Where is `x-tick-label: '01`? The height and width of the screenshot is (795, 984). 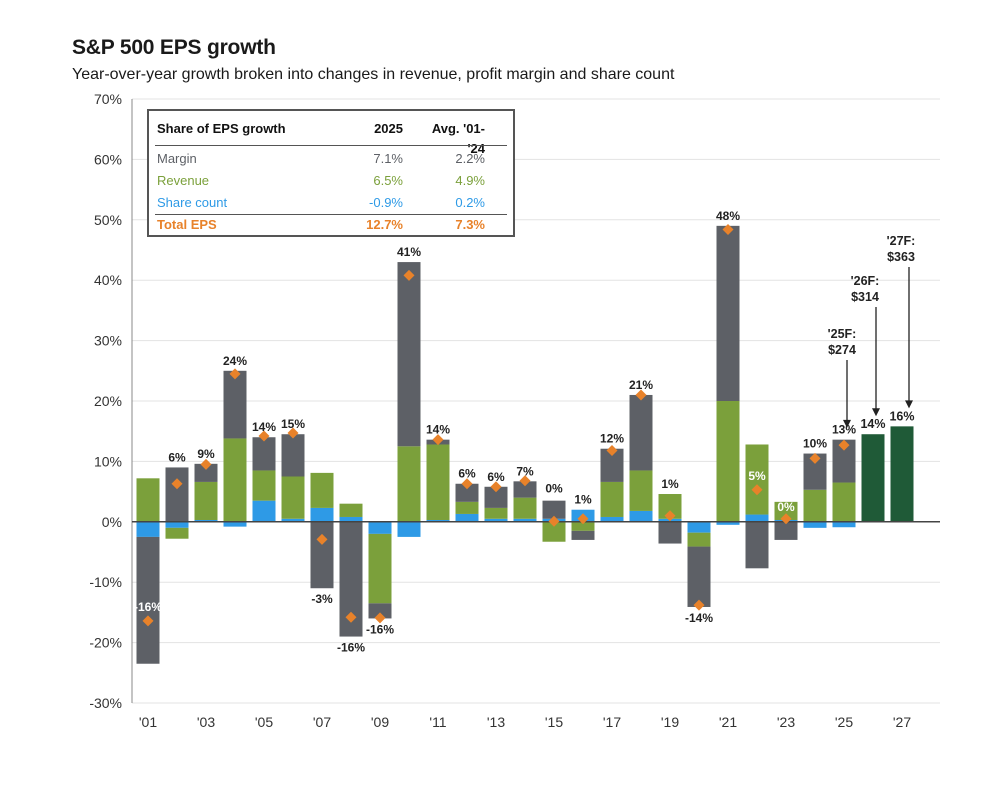 x-tick-label: '01 is located at coordinates (148, 722).